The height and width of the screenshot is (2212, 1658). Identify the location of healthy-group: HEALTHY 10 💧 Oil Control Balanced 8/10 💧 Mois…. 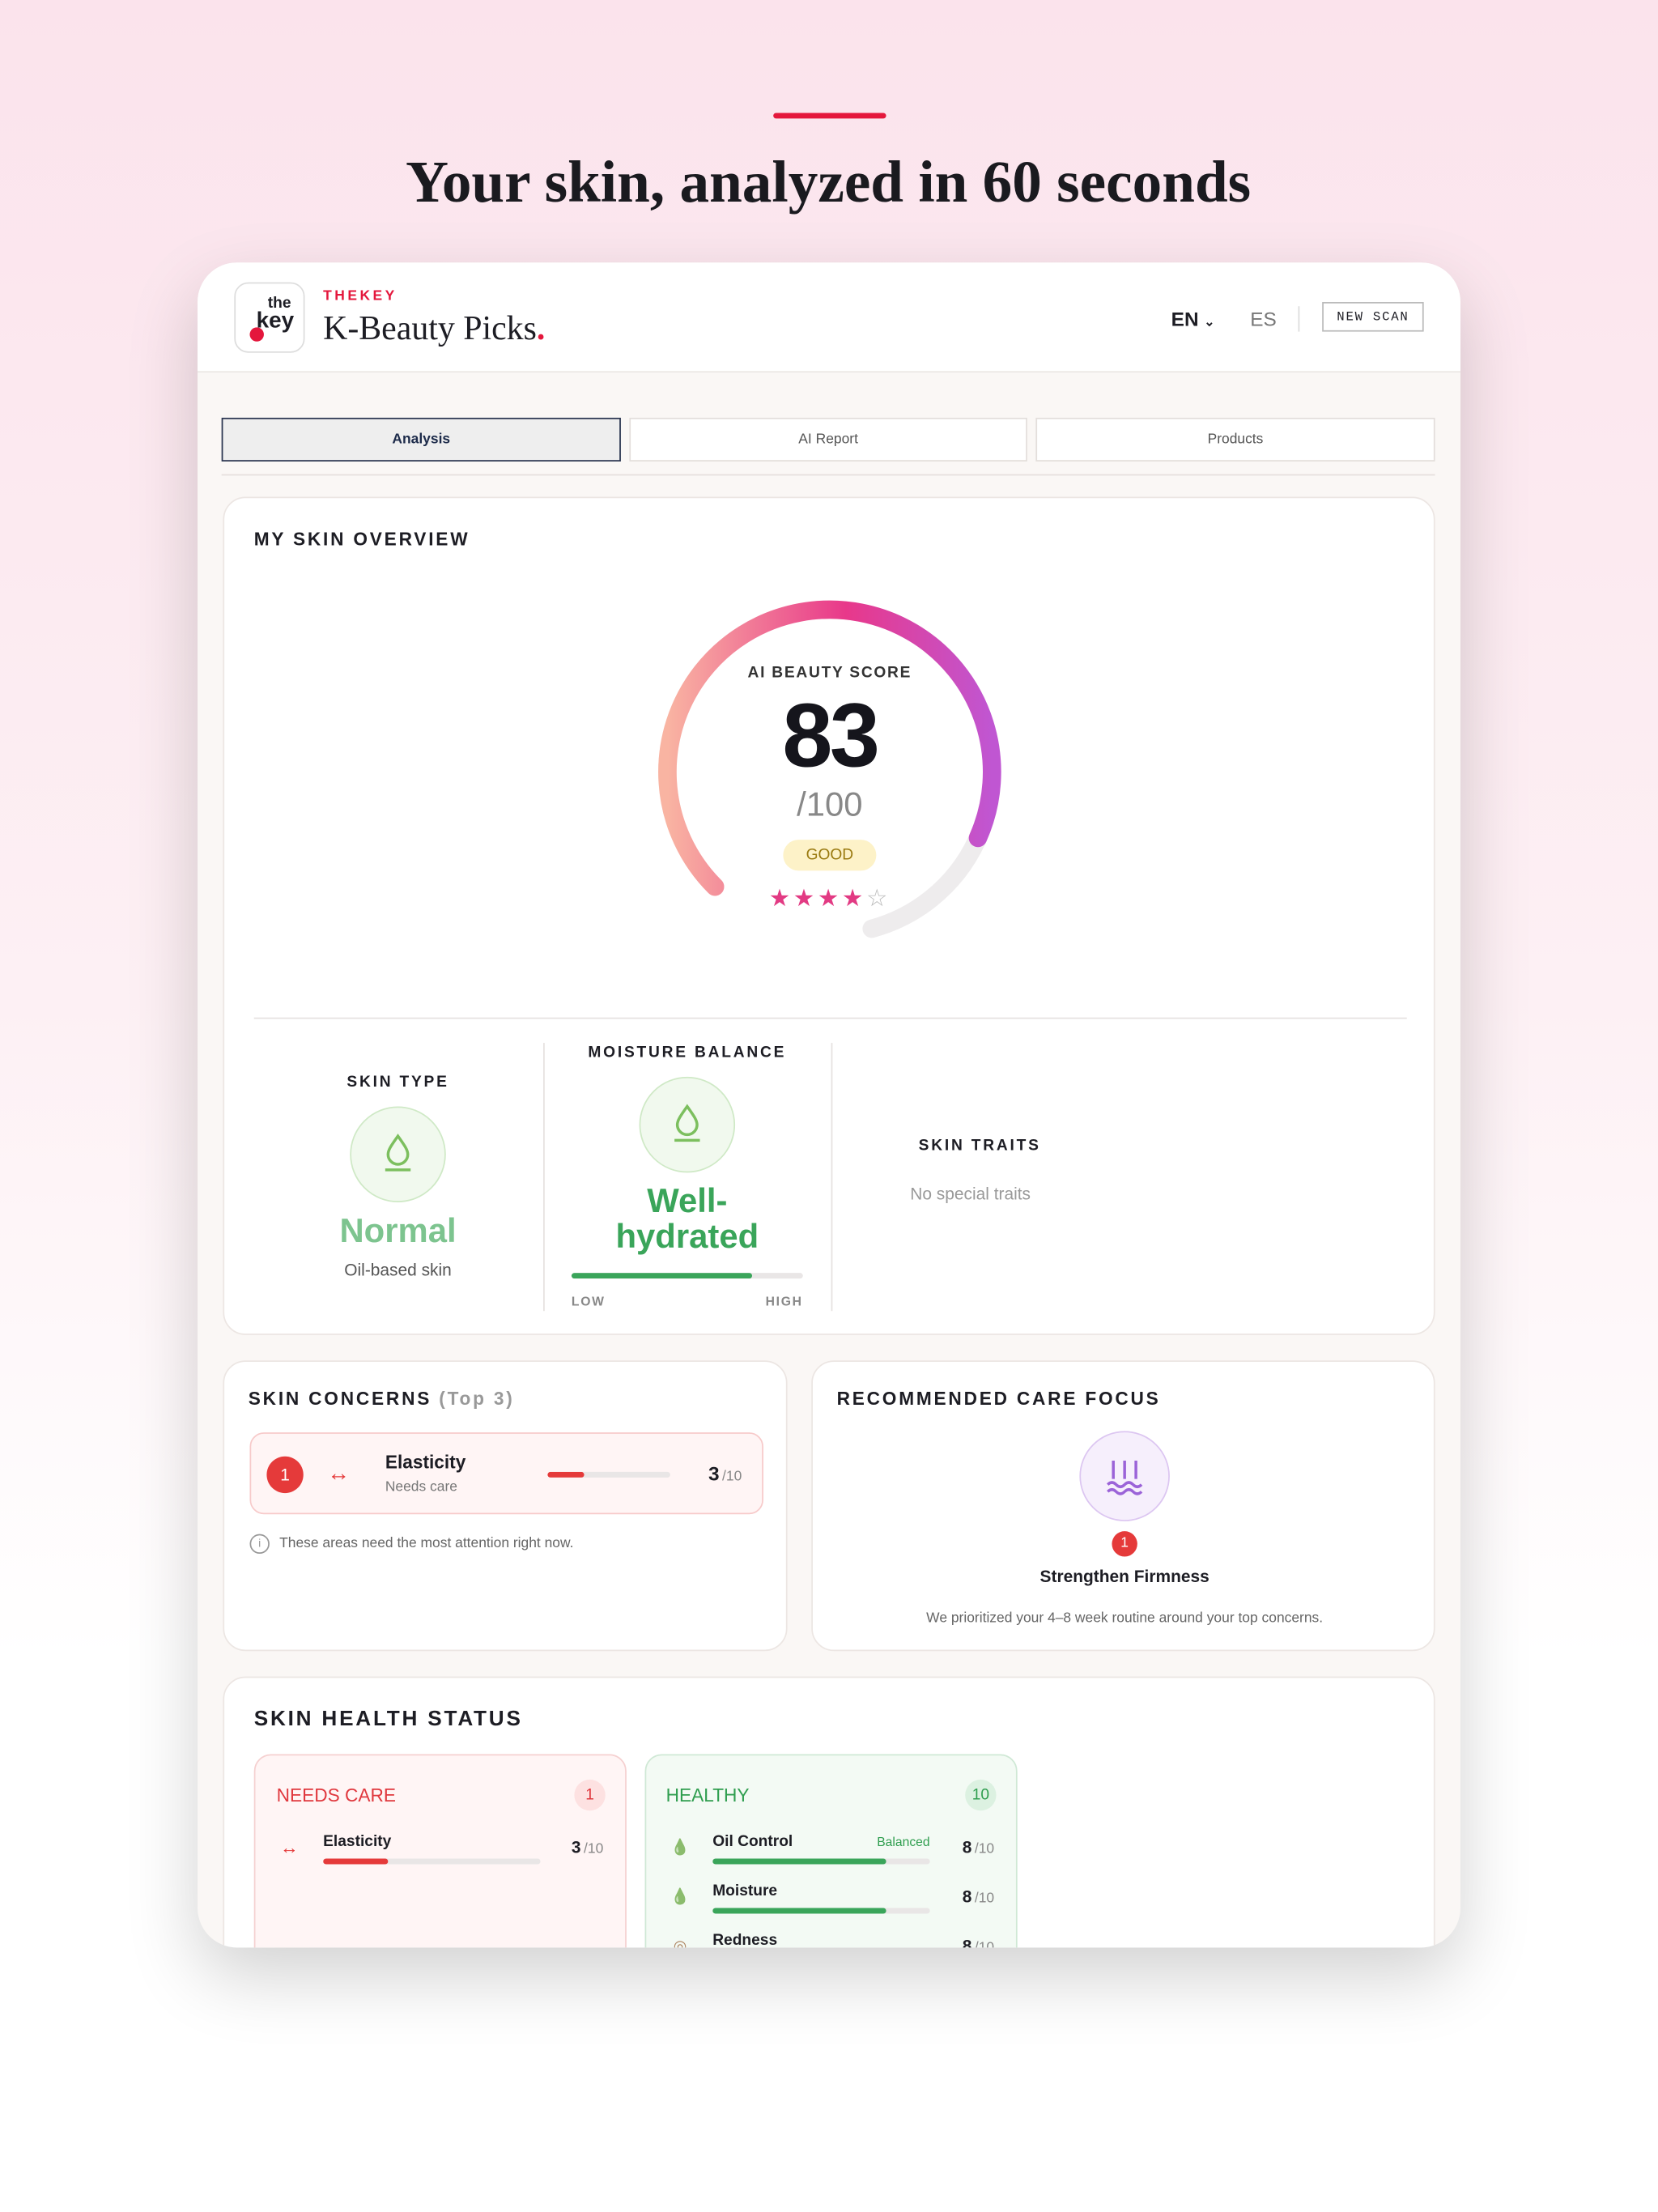
(831, 1851).